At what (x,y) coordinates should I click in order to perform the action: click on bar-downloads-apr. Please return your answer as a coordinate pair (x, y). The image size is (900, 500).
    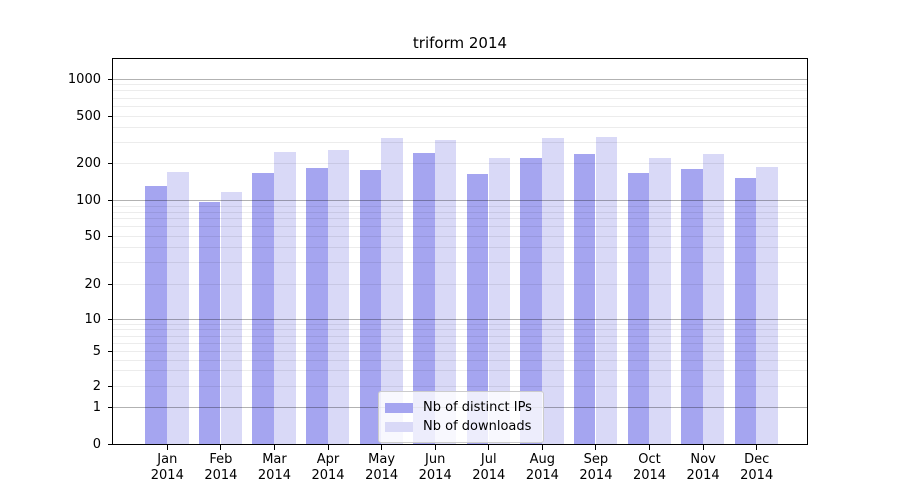
    Looking at the image, I should click on (338, 296).